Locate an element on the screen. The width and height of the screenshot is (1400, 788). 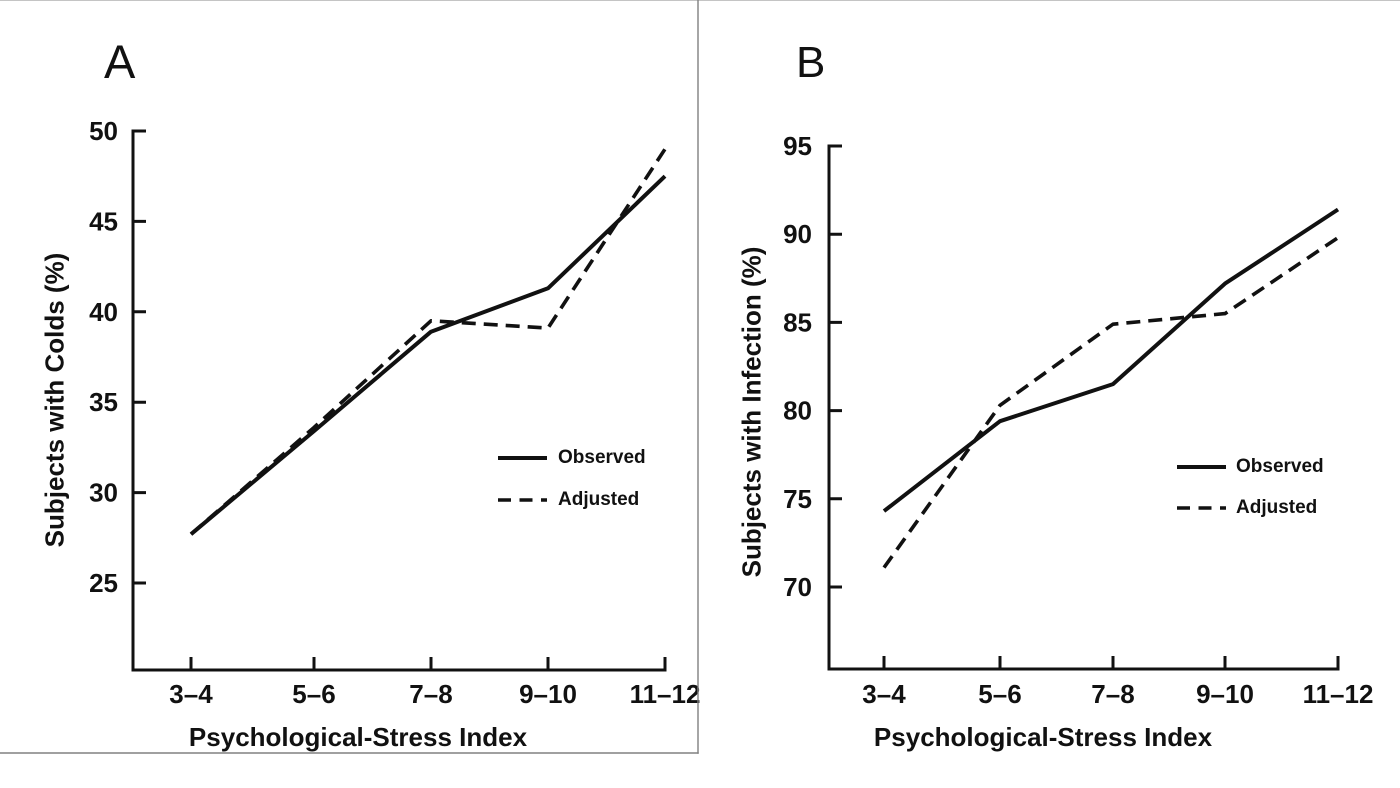
panel-b-x-tick-label: 7–8 is located at coordinates (1112, 694).